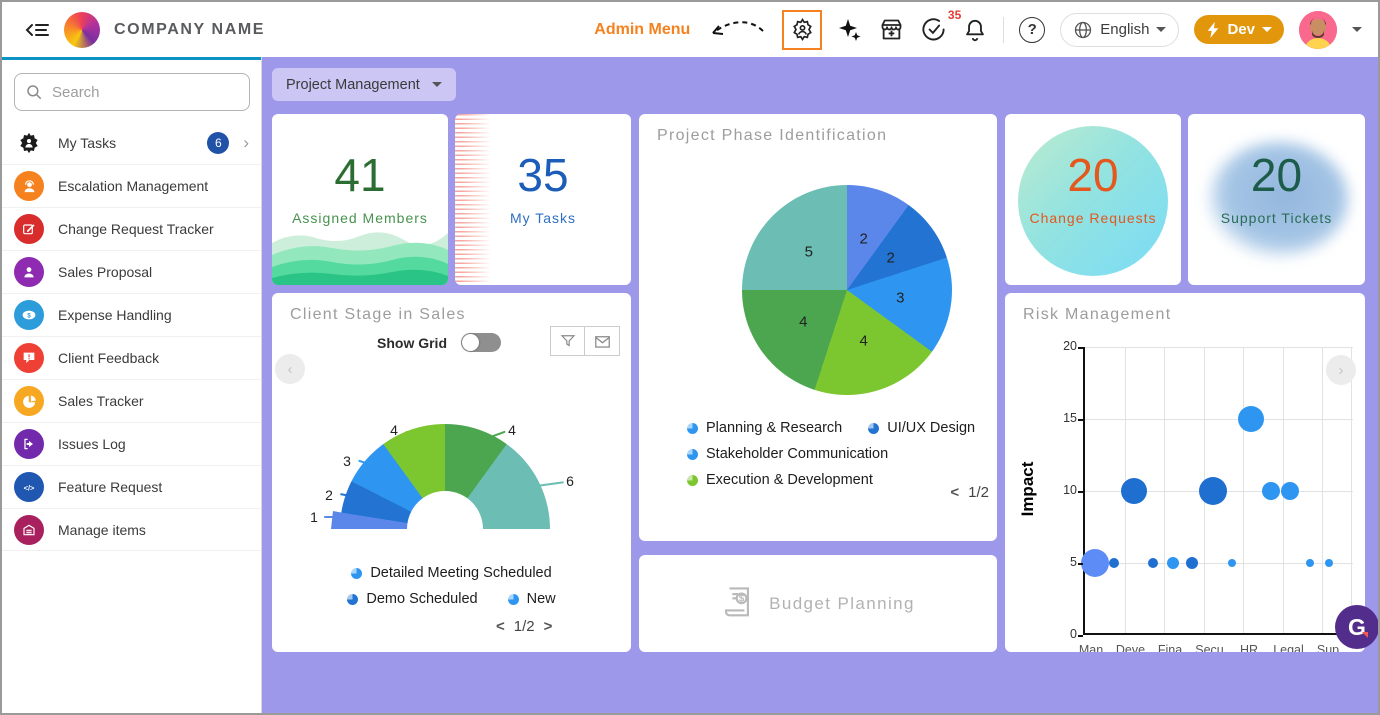 The width and height of the screenshot is (1380, 715). Describe the element at coordinates (1288, 647) in the screenshot. I see `x-tick-label: Legal` at that location.